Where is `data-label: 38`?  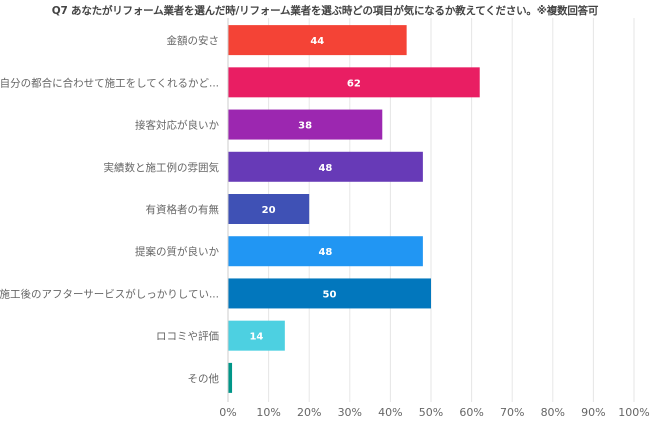 data-label: 38 is located at coordinates (305, 126).